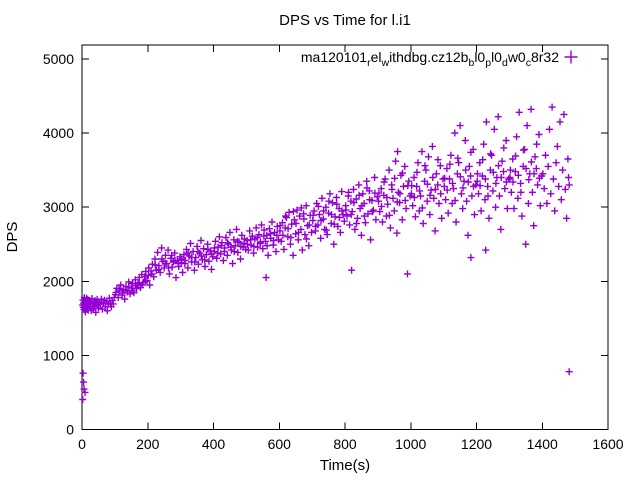  I want to click on chart-title: DPS vs Time for l.i1, so click(345, 20).